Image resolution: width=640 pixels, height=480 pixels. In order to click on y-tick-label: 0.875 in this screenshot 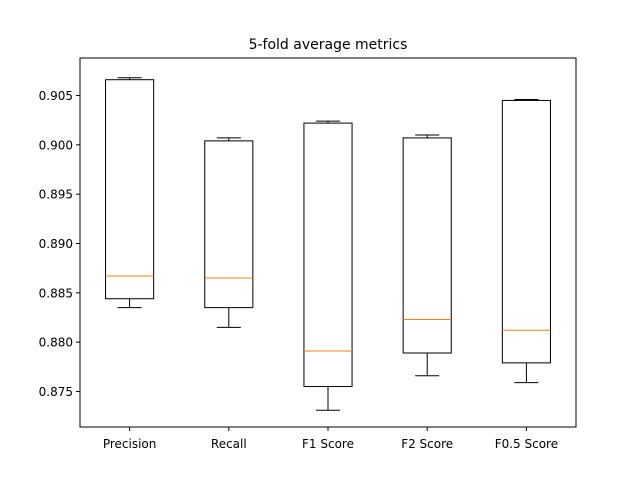, I will do `click(56, 392)`.